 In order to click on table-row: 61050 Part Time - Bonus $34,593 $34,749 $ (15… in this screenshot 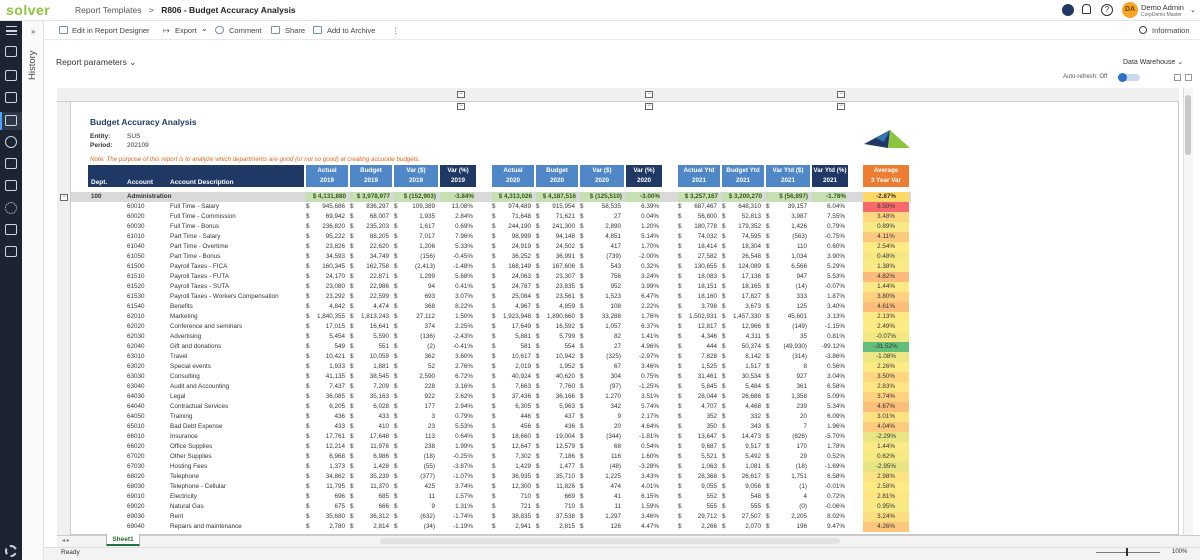, I will do `click(491, 257)`.